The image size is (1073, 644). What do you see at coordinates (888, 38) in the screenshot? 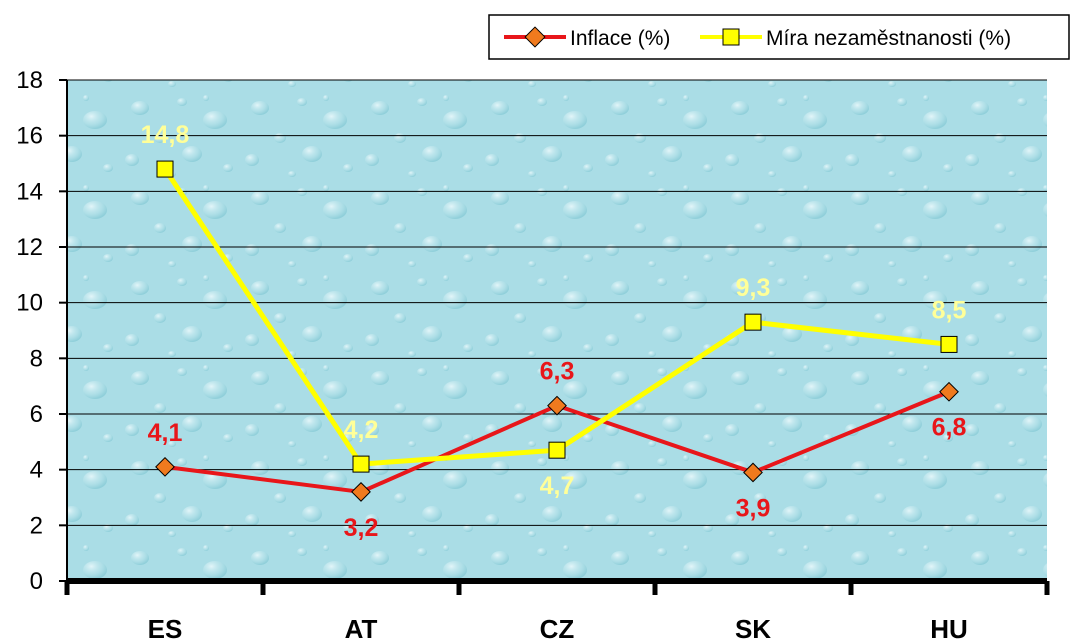
I see `legend-label-nezamestnanost: Míra nezaměstnanosti (%)` at bounding box center [888, 38].